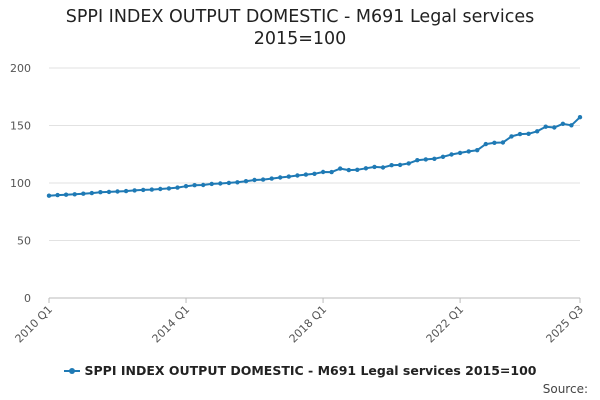  Describe the element at coordinates (300, 39) in the screenshot. I see `chart-title-line-2: 2015=100` at that location.